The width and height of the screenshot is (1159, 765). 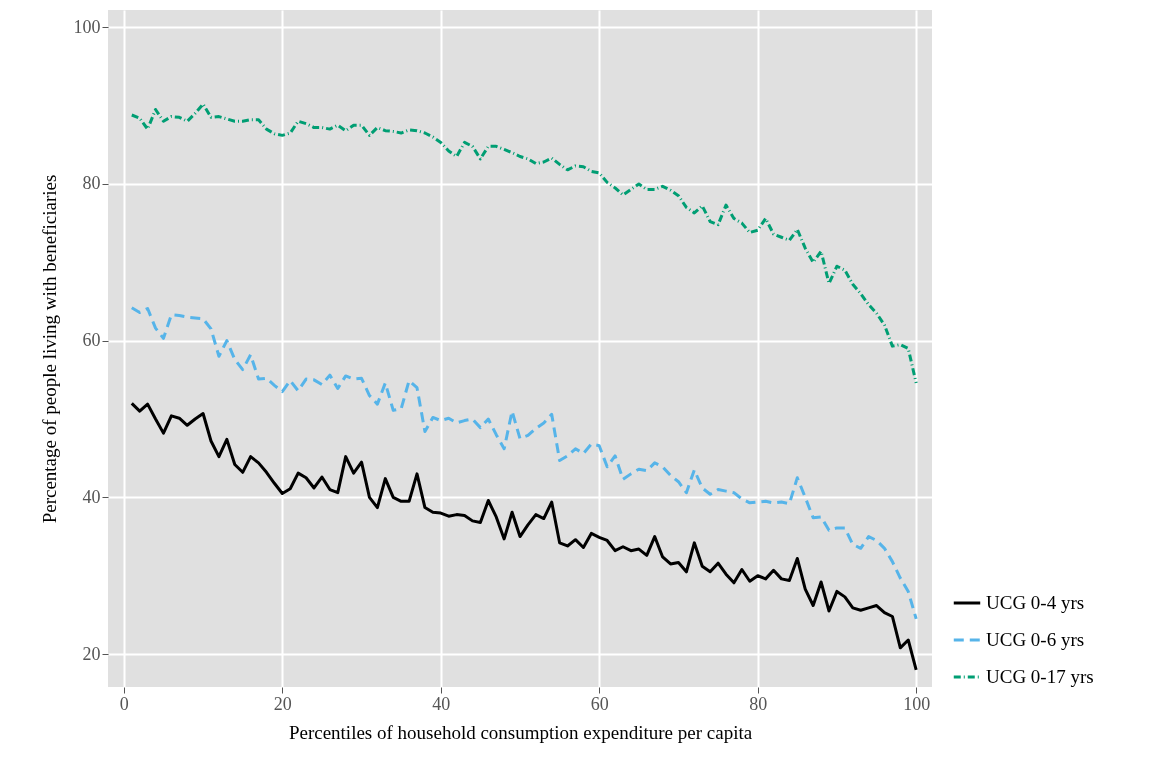 I want to click on legend-label: UCG 0-4 yrs, so click(x=1035, y=602).